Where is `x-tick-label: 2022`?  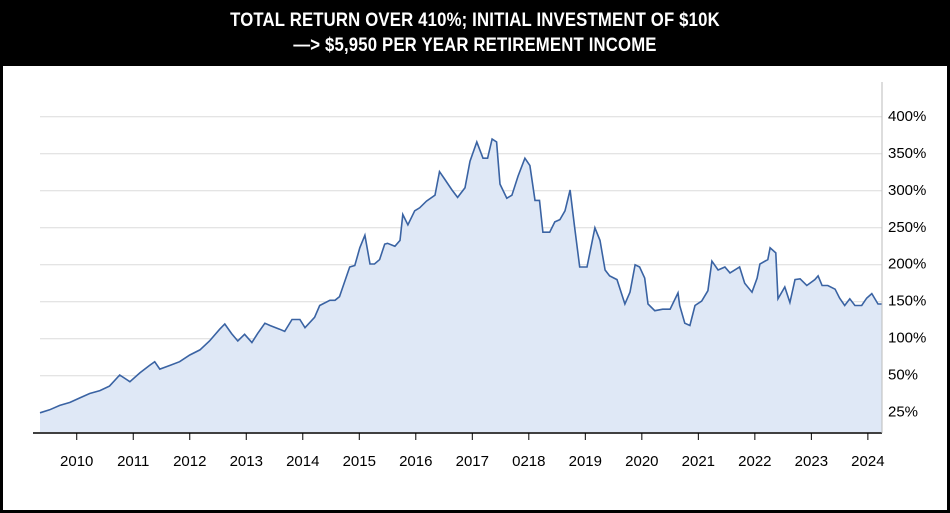
x-tick-label: 2022 is located at coordinates (754, 461).